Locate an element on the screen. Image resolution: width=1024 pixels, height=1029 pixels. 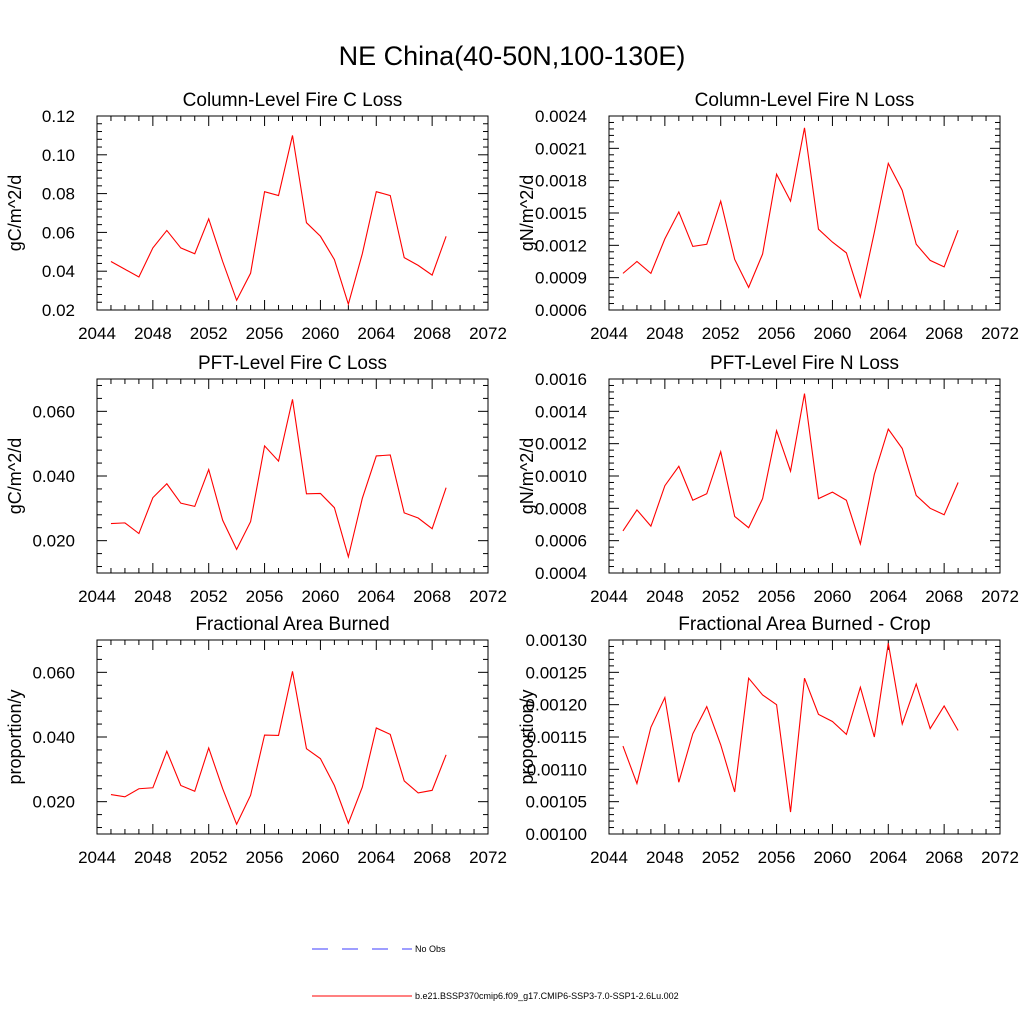
y-tick-label: 0.02 is located at coordinates (58, 310).